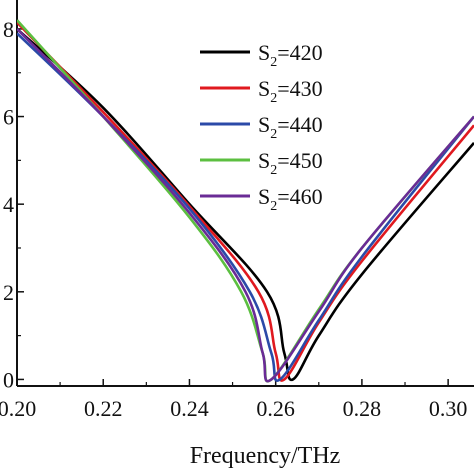 Image resolution: width=474 pixels, height=474 pixels. What do you see at coordinates (275, 408) in the screenshot?
I see `x-tick-label: 0.26` at bounding box center [275, 408].